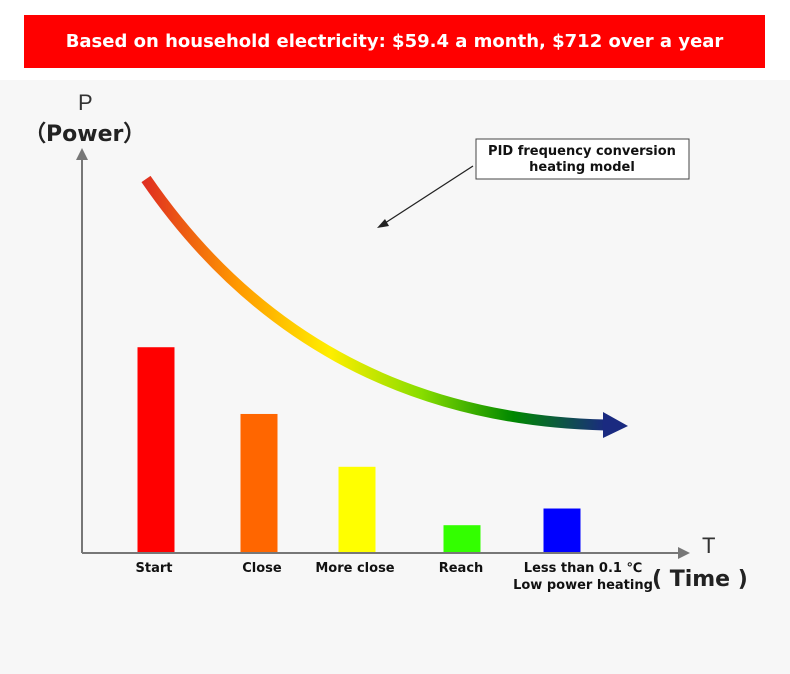  What do you see at coordinates (354, 568) in the screenshot?
I see `category-label-2-line1: More close` at bounding box center [354, 568].